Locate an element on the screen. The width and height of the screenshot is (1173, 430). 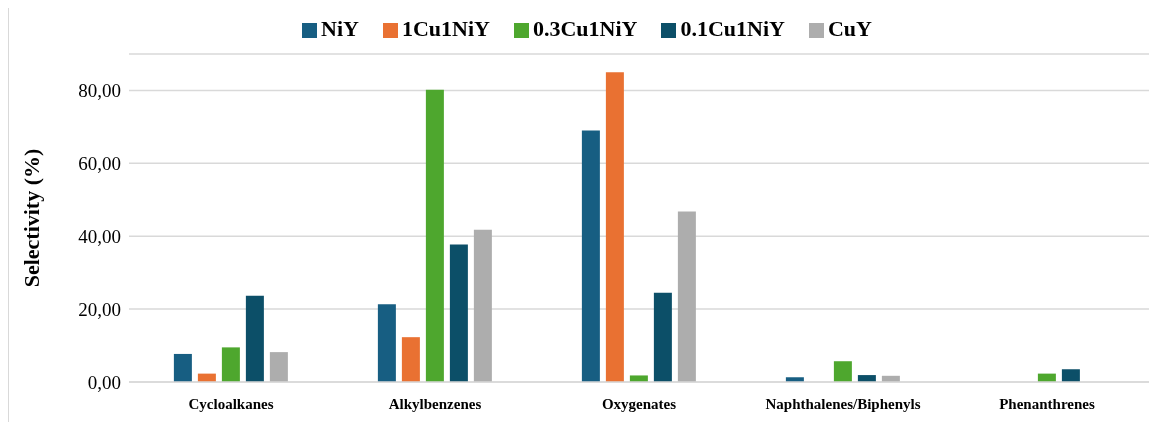
legend-label: 0.1Cu1NiY is located at coordinates (732, 28).